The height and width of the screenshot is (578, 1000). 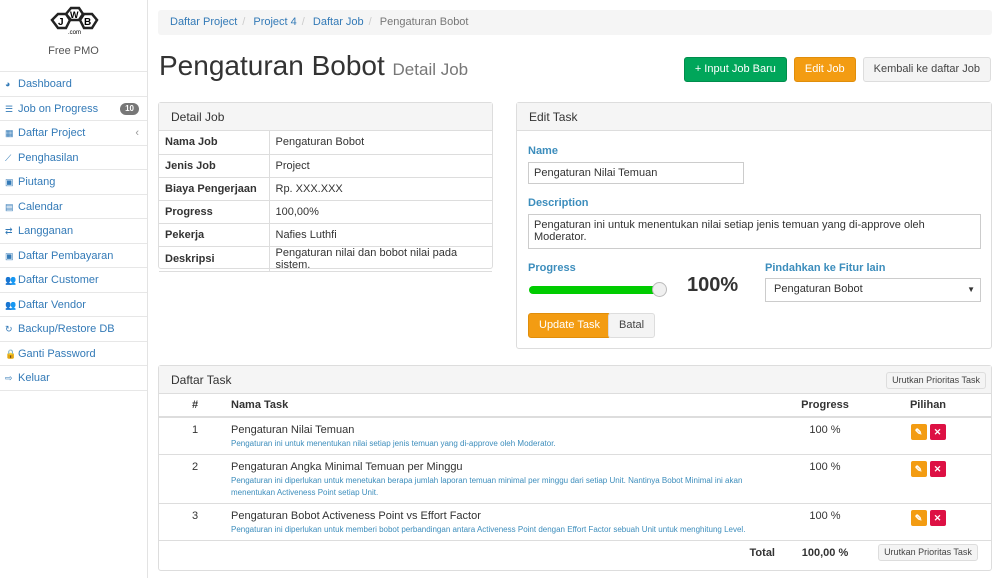 What do you see at coordinates (74, 21) in the screenshot?
I see `jwb-logo-icon: J W B .com` at bounding box center [74, 21].